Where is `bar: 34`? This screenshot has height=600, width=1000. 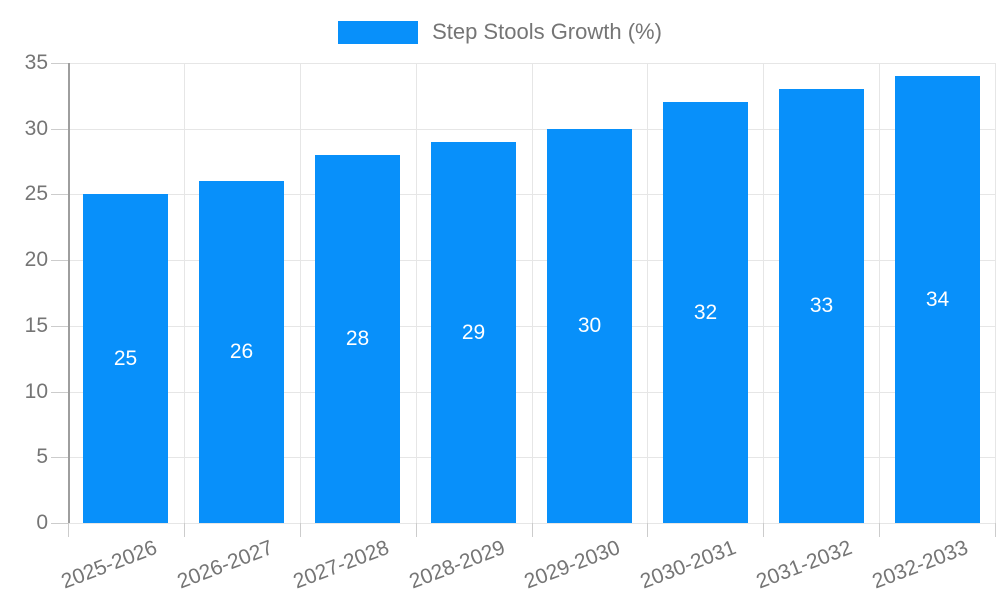 bar: 34 is located at coordinates (937, 299).